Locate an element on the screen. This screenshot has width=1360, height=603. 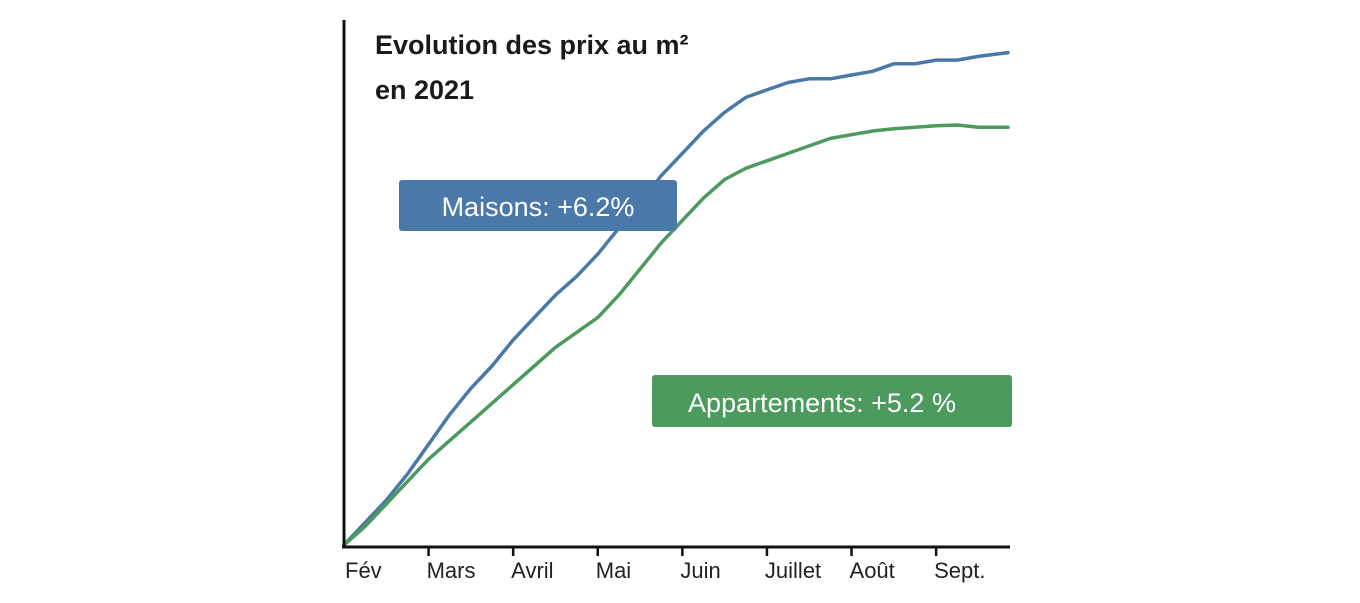
series-label-appartements-box is located at coordinates (832, 401).